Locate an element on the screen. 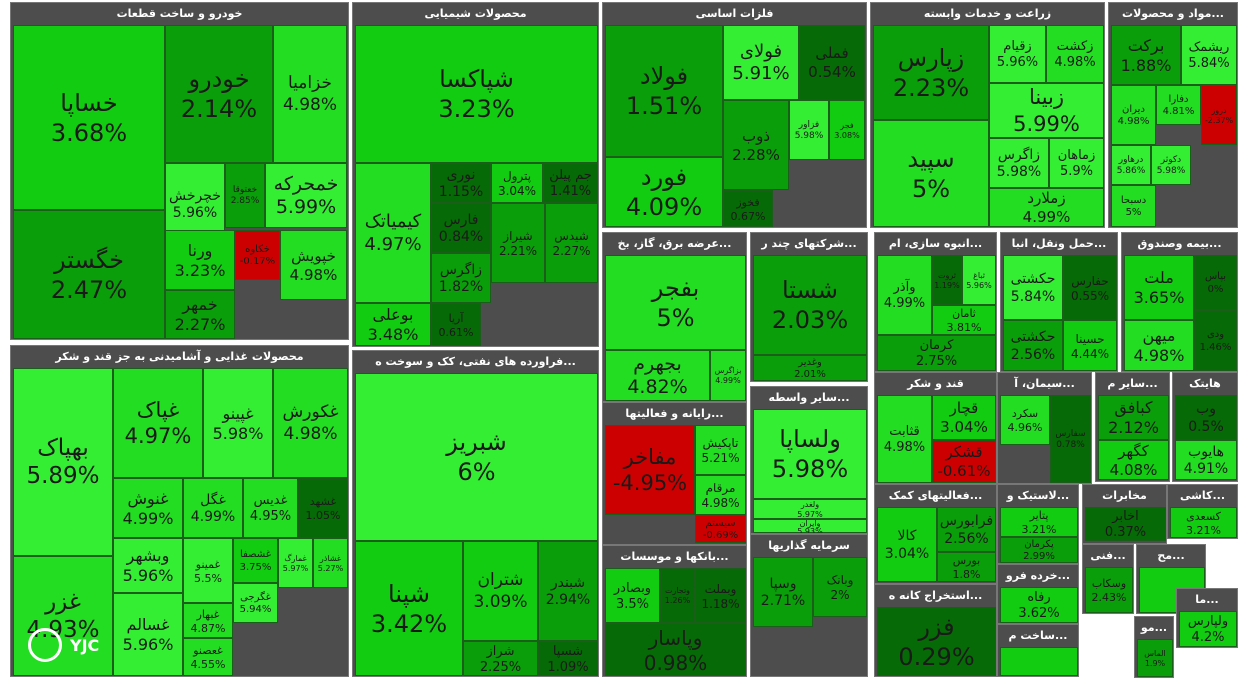 The width and height of the screenshot is (1248, 684). treemap-tile: زبینا 5.99% is located at coordinates (1046, 110).